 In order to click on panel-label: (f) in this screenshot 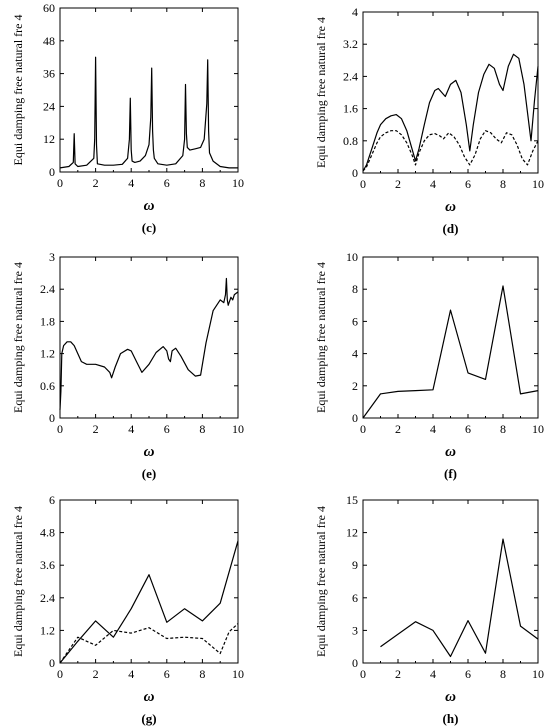, I will do `click(450, 473)`.